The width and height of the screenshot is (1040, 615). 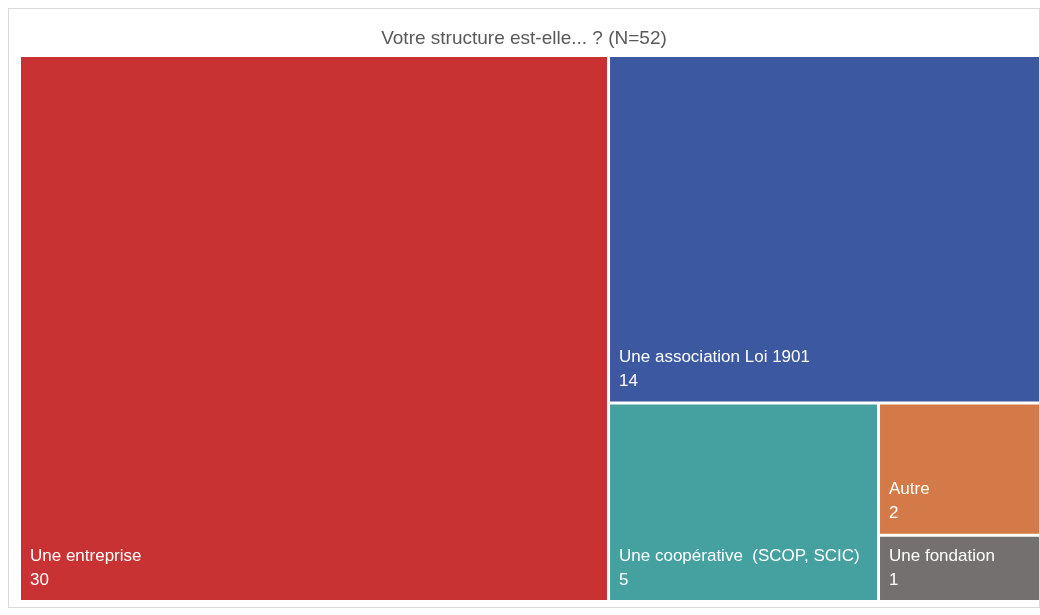 What do you see at coordinates (86, 555) in the screenshot?
I see `category-label: Une entreprise` at bounding box center [86, 555].